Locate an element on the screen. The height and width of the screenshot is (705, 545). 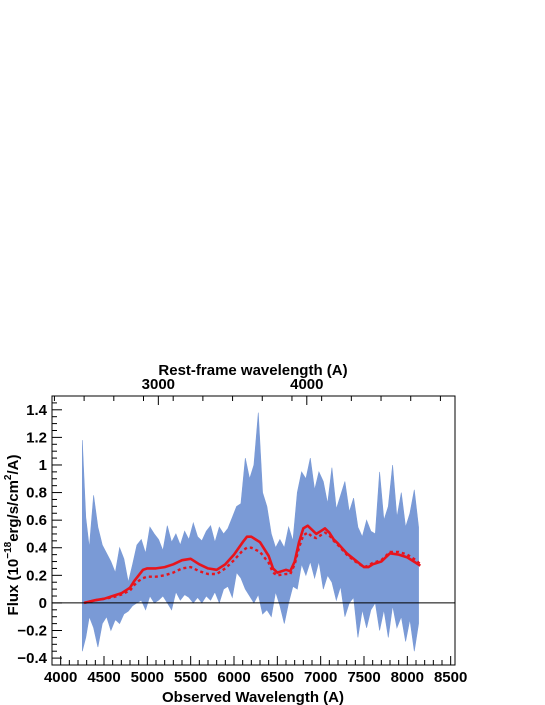
y-tick-label: 0.4 is located at coordinates (37, 548).